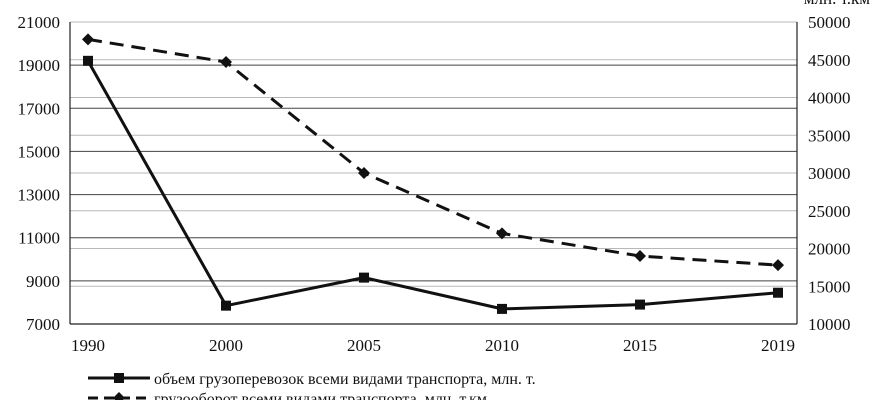  Describe the element at coordinates (43, 324) in the screenshot. I see `left-tick-label-0: 7000` at that location.